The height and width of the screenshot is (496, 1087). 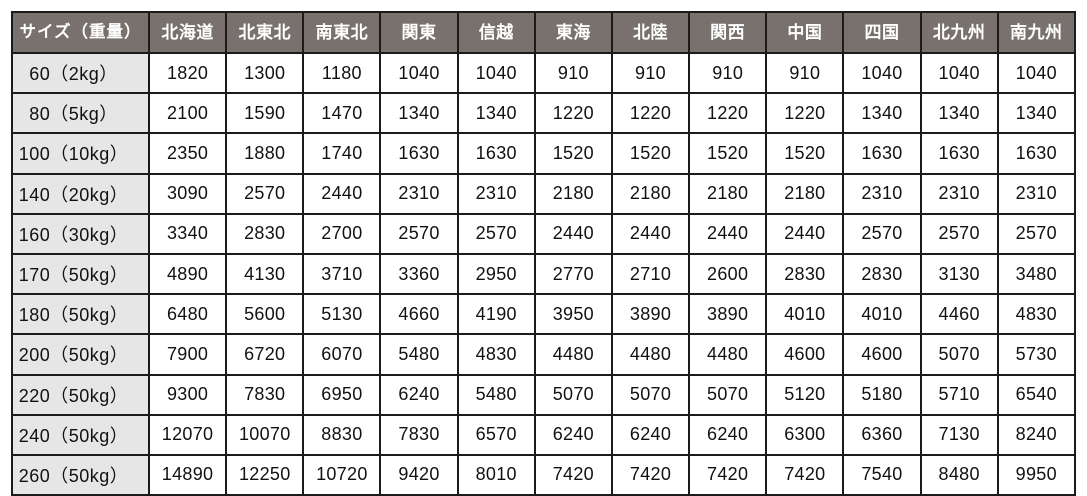 I want to click on rate-cell: 7830, so click(x=265, y=394).